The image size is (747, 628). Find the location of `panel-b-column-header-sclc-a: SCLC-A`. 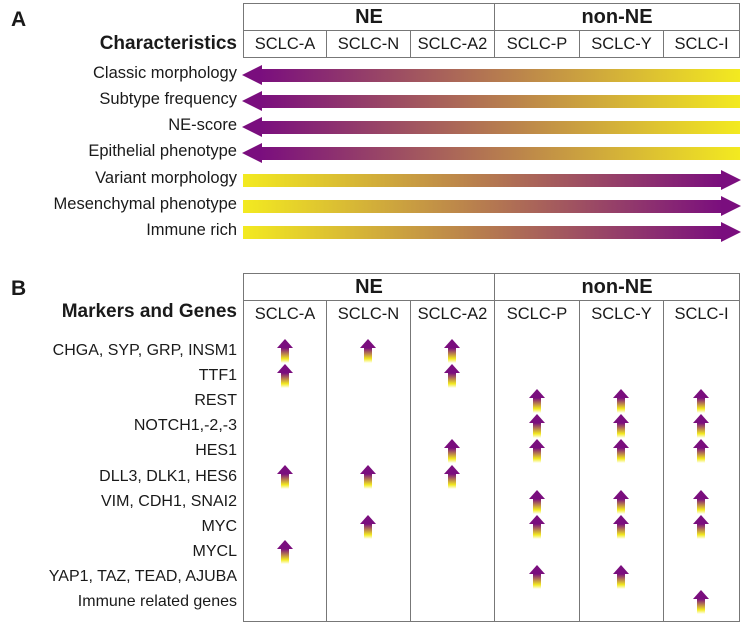

panel-b-column-header-sclc-a: SCLC-A is located at coordinates (285, 313).